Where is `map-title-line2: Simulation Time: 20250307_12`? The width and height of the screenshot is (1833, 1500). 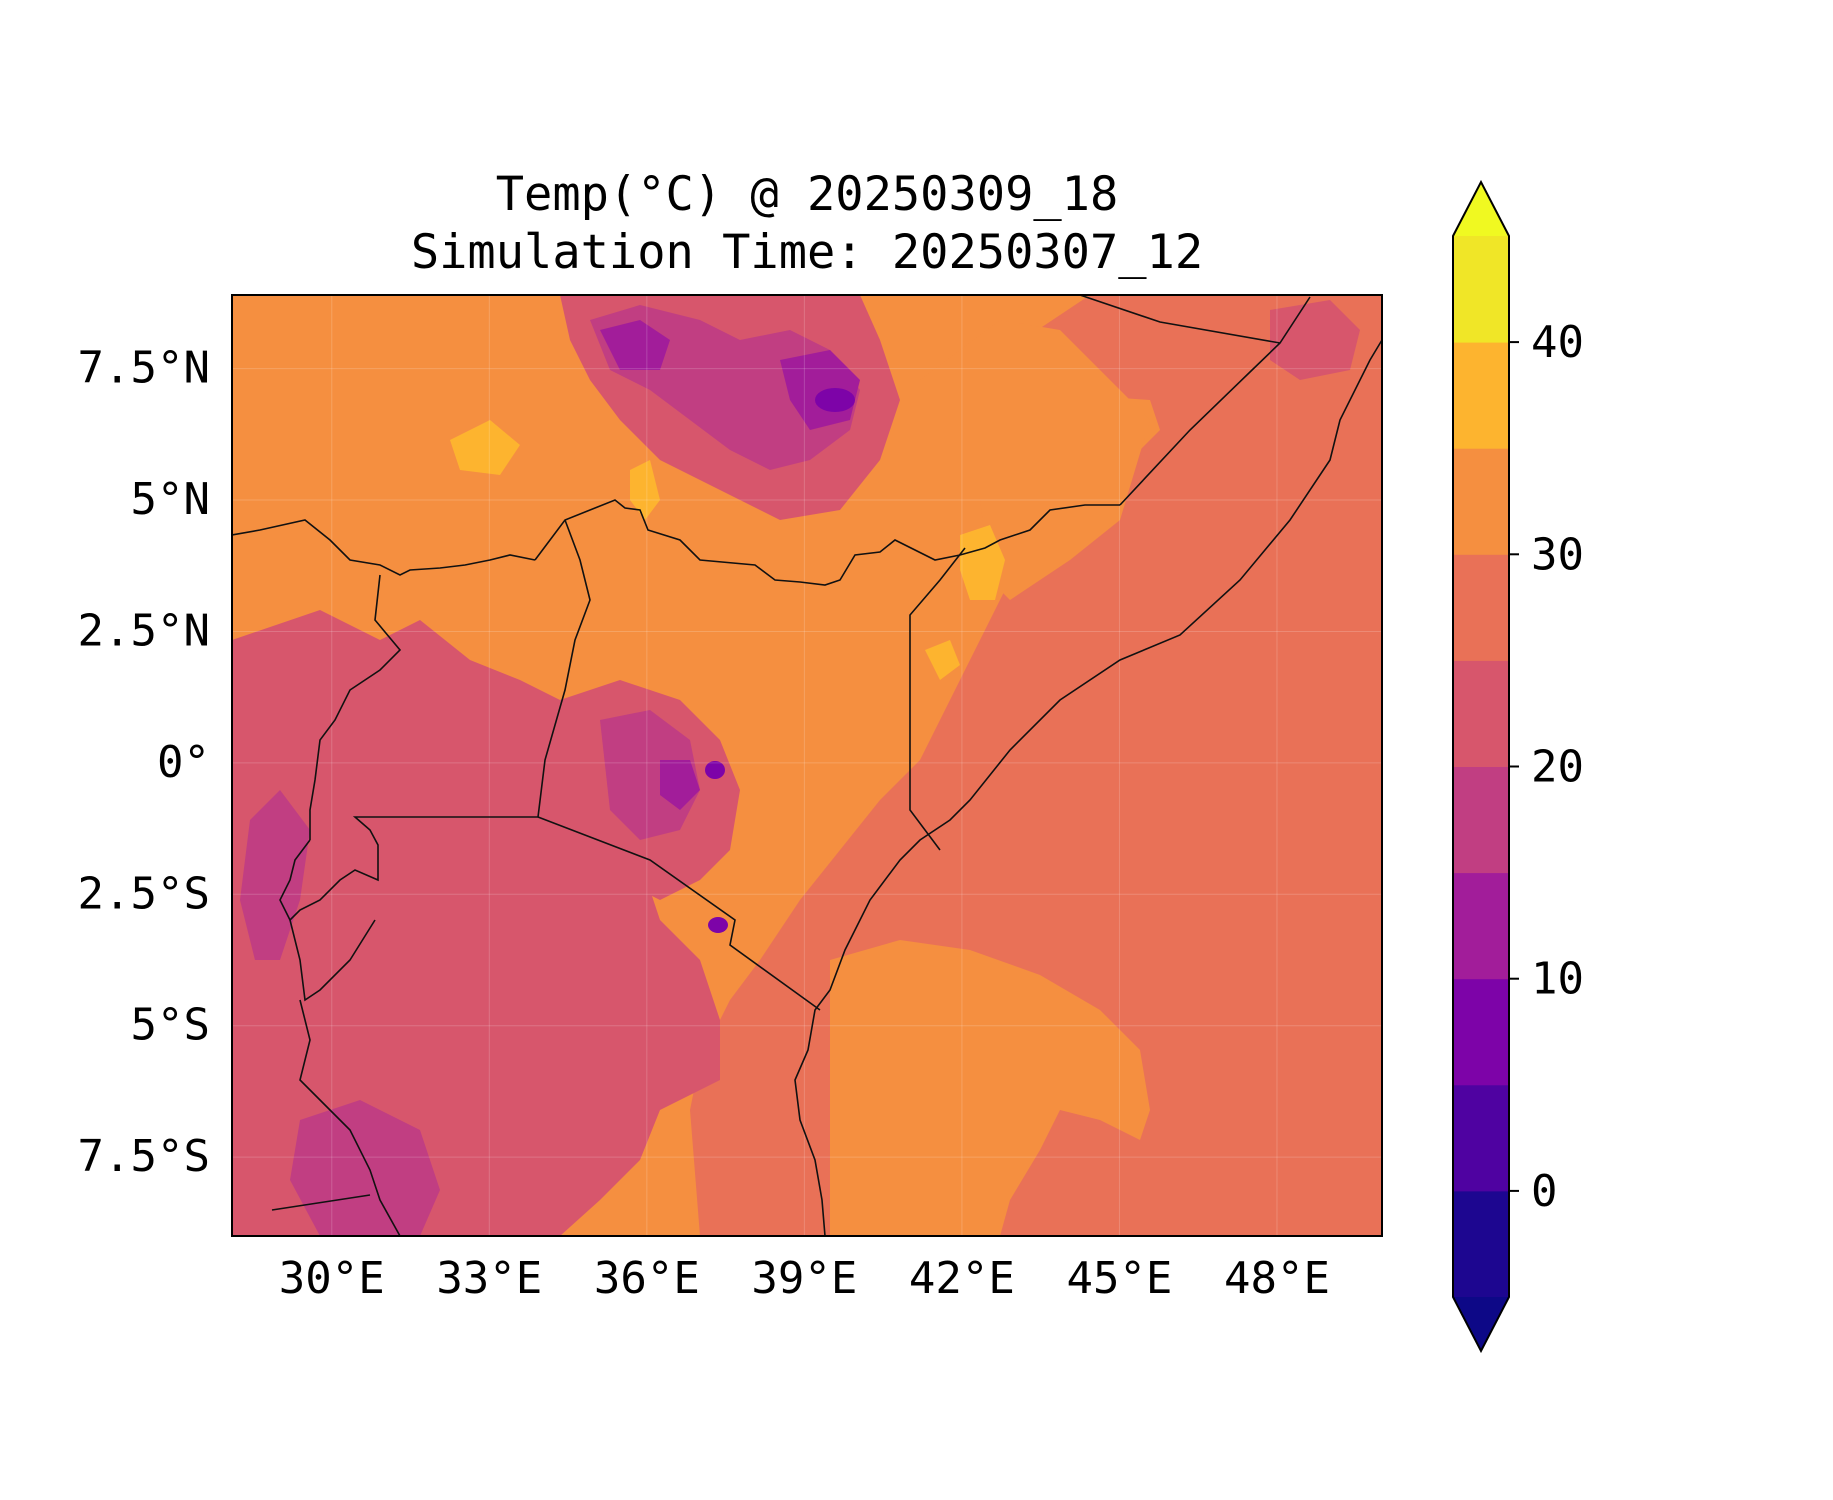
map-title-line2: Simulation Time: 20250307_12 is located at coordinates (807, 252).